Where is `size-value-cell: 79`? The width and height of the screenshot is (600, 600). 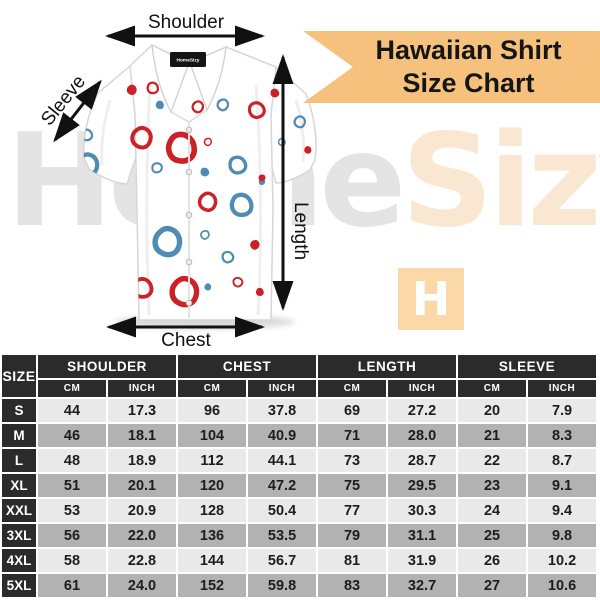
size-value-cell: 79 is located at coordinates (352, 535).